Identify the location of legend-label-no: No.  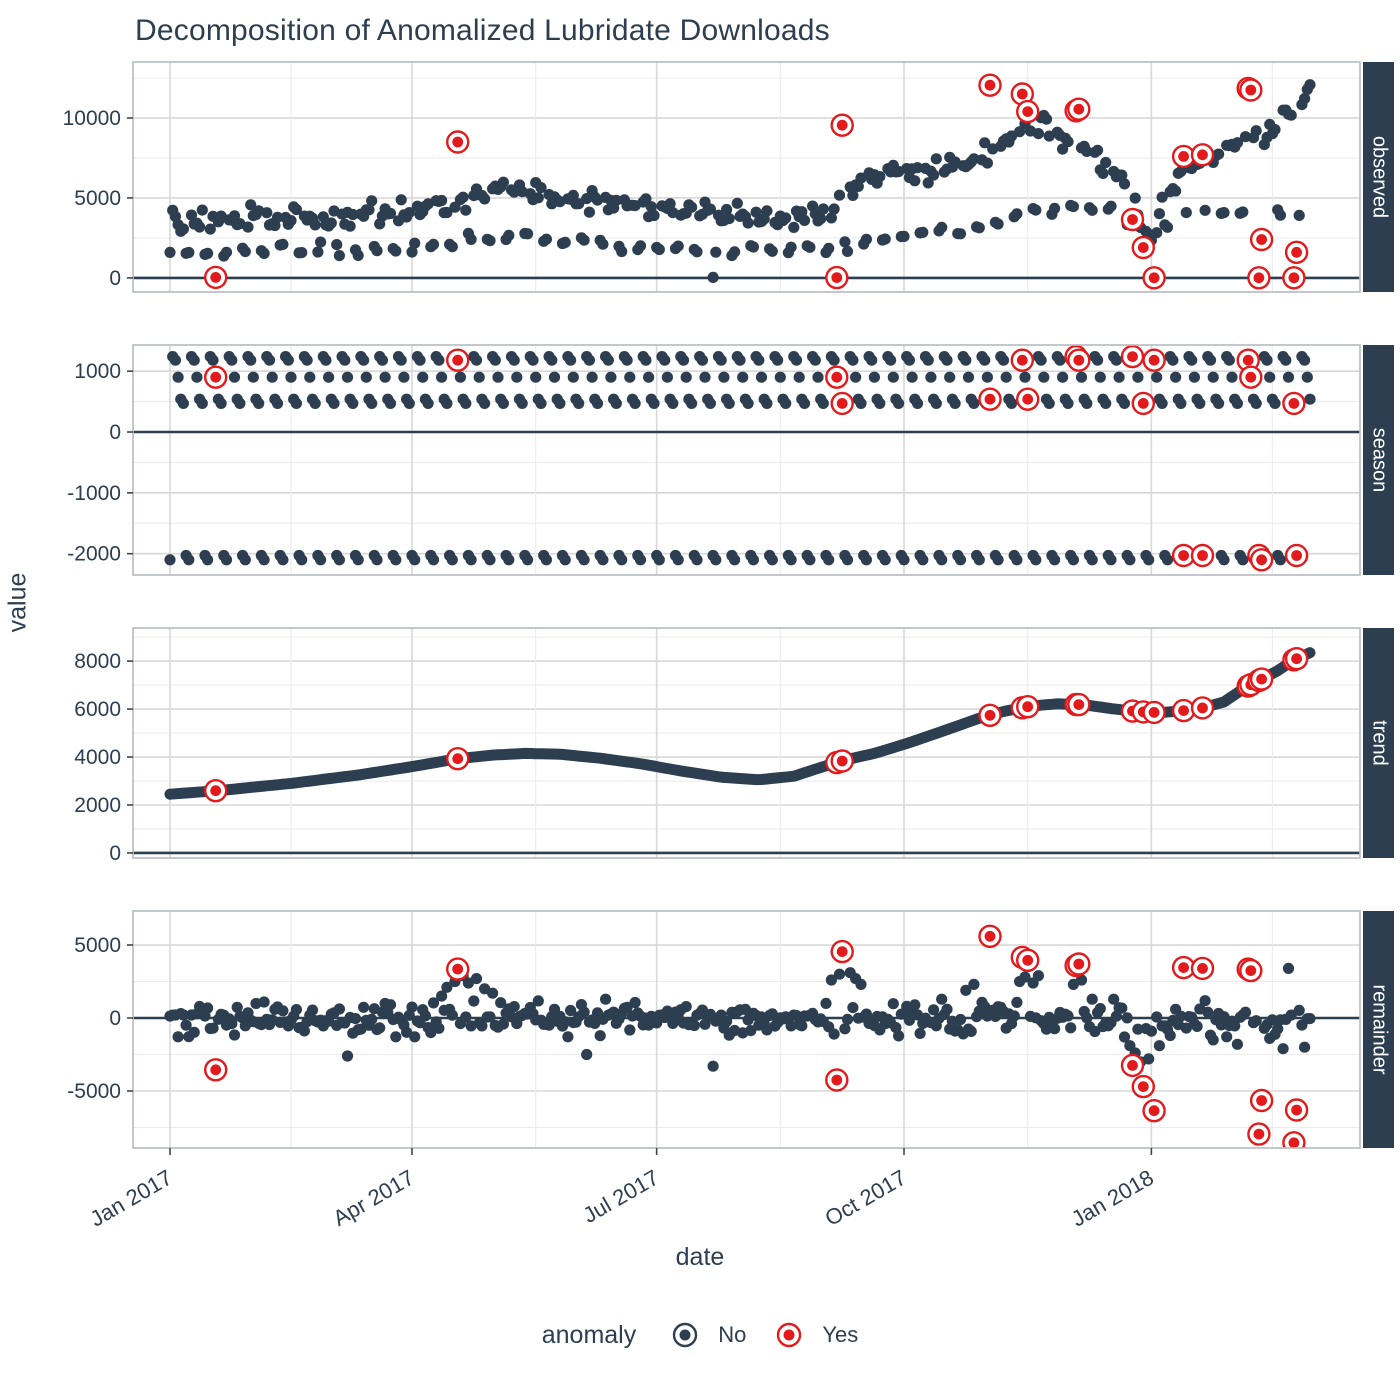
(732, 1334).